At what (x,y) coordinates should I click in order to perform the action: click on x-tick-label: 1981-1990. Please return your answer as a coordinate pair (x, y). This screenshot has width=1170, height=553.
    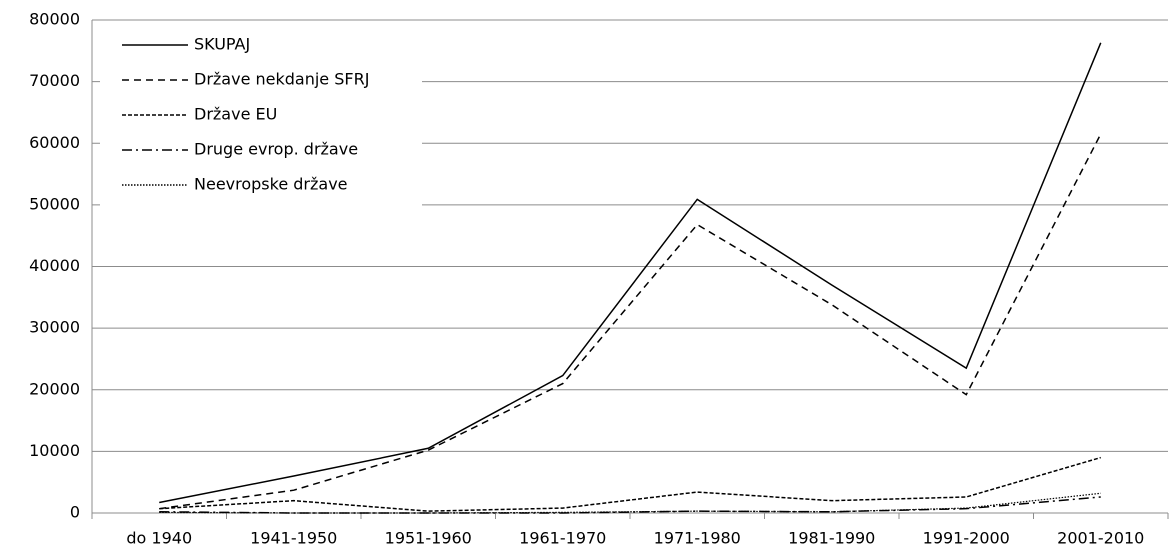
    Looking at the image, I should click on (831, 538).